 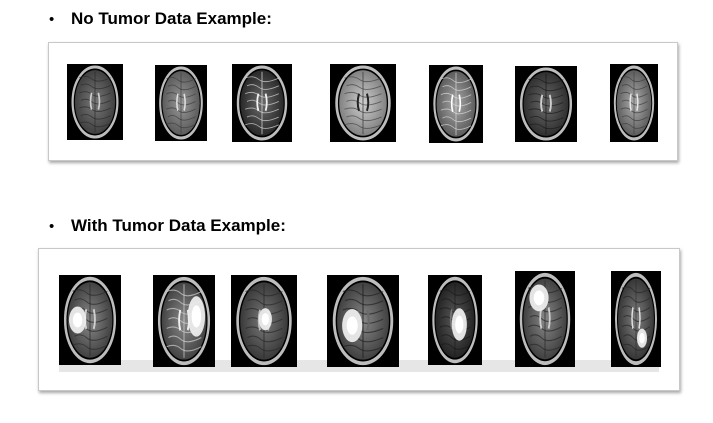 I want to click on section-title: No Tumor Data Example:, so click(x=171, y=18).